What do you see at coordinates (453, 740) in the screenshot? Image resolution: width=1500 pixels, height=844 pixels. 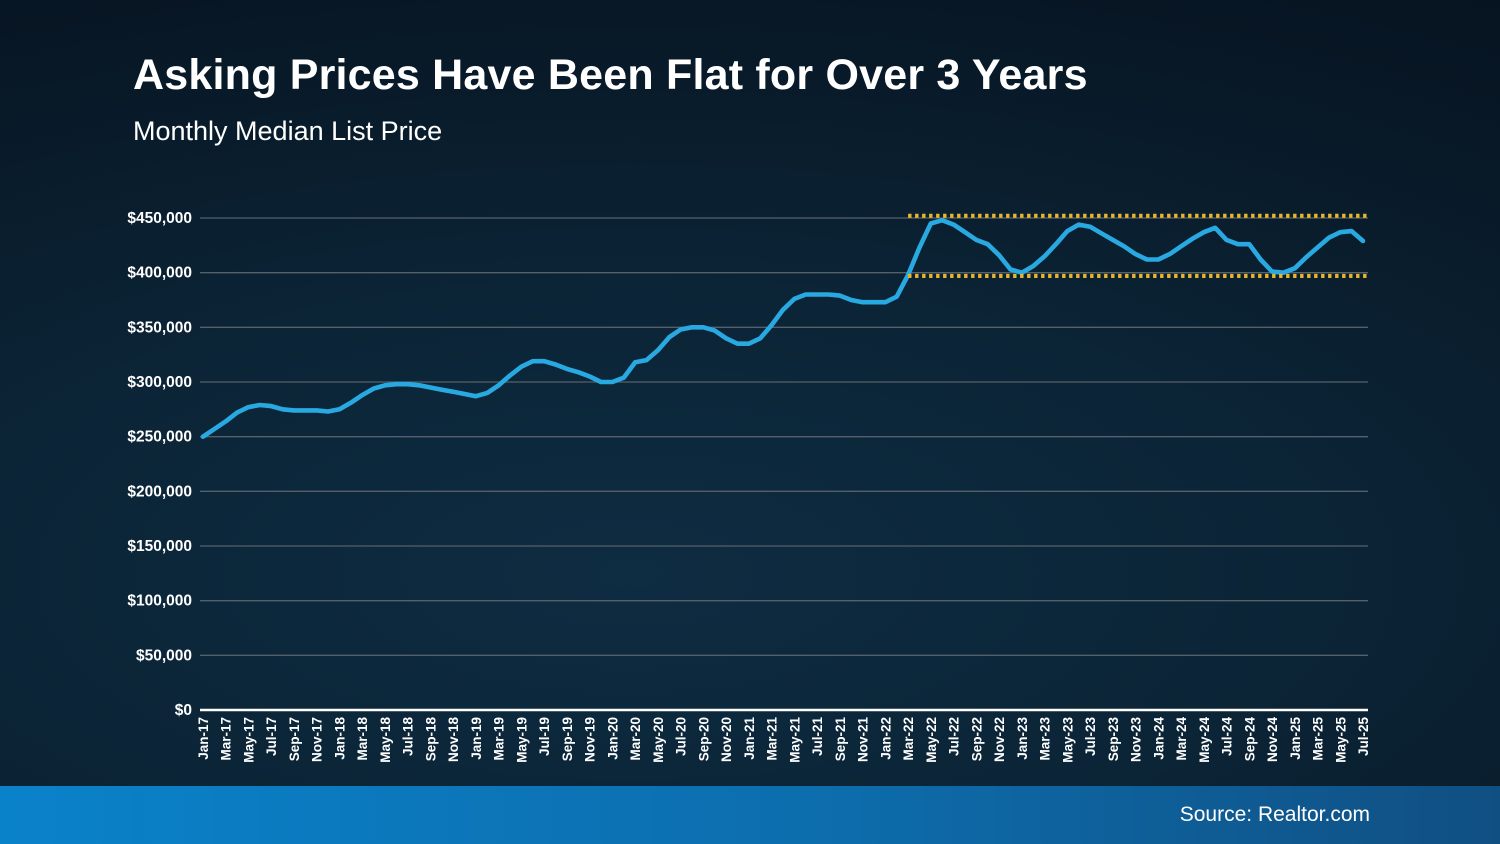 I see `x-tick-label: Nov-18` at bounding box center [453, 740].